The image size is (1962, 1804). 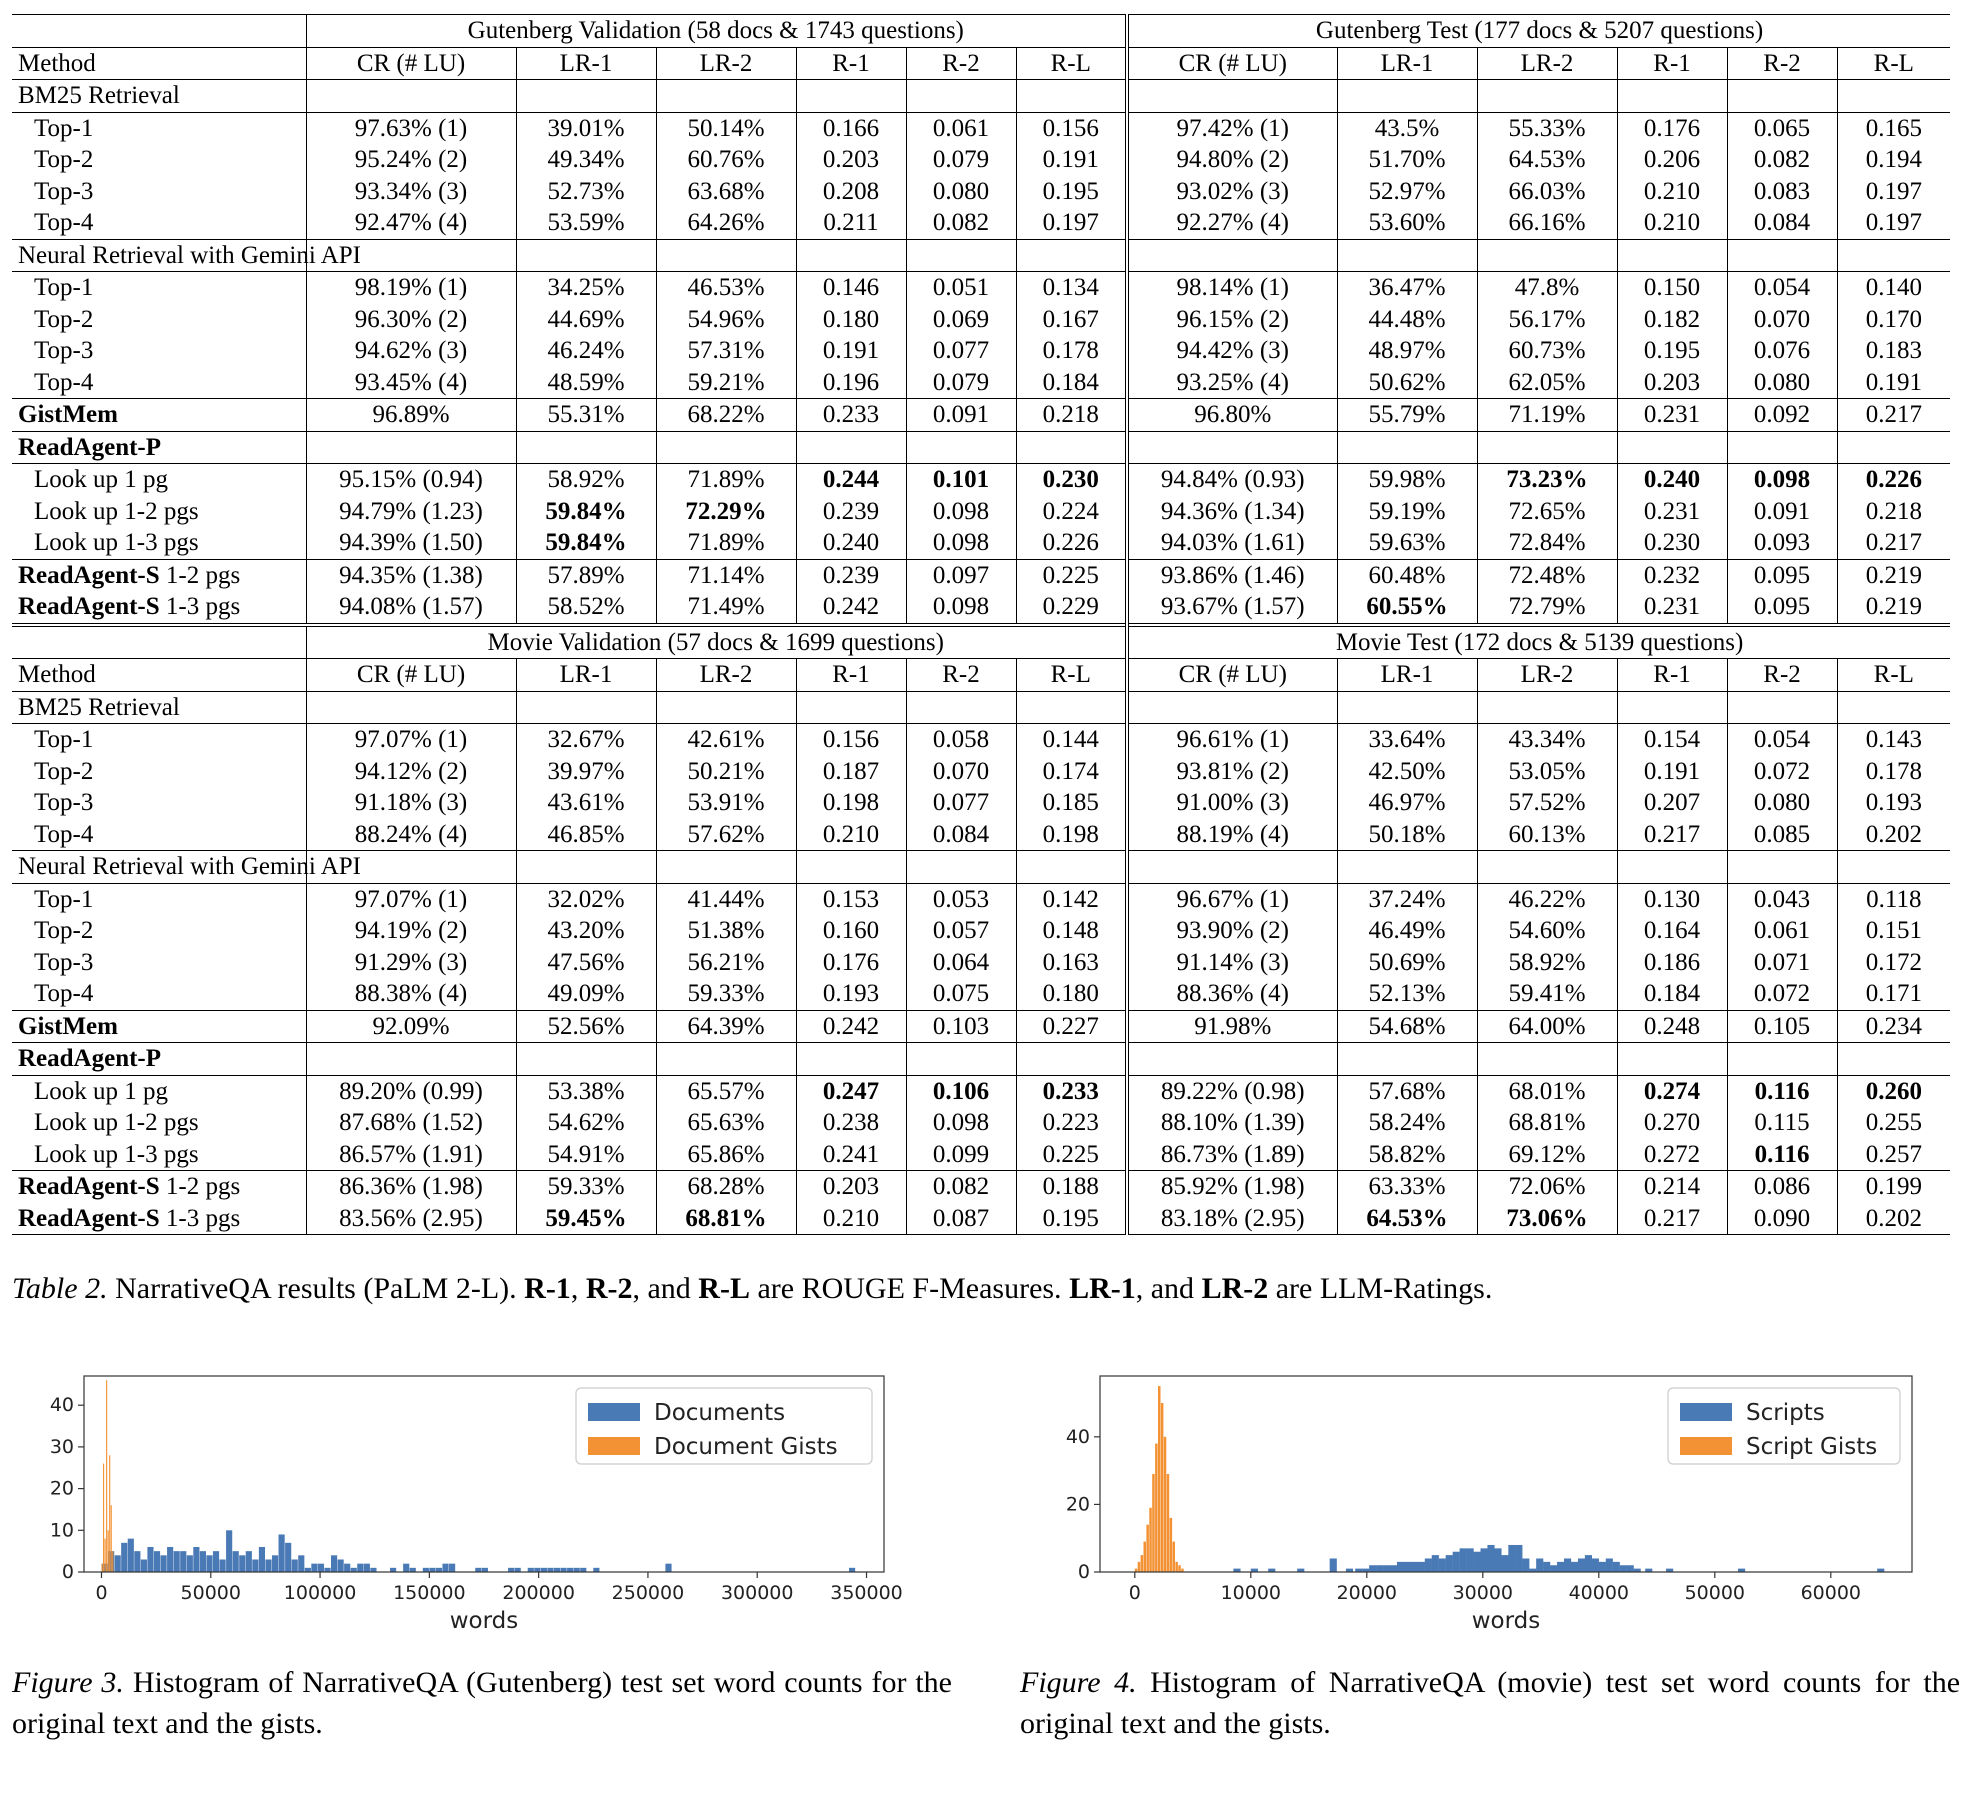 What do you see at coordinates (1782, 834) in the screenshot?
I see `value-cell: 0.085` at bounding box center [1782, 834].